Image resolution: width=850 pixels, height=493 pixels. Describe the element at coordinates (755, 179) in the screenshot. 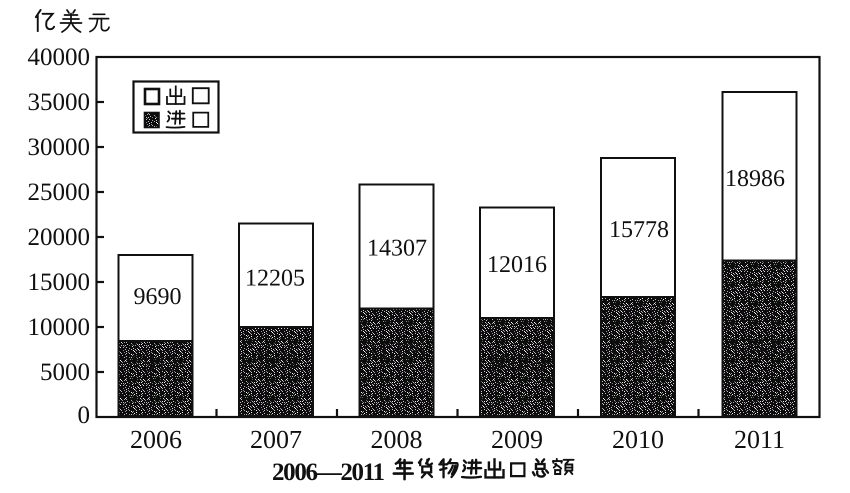

I see `svg-text: 18986` at that location.